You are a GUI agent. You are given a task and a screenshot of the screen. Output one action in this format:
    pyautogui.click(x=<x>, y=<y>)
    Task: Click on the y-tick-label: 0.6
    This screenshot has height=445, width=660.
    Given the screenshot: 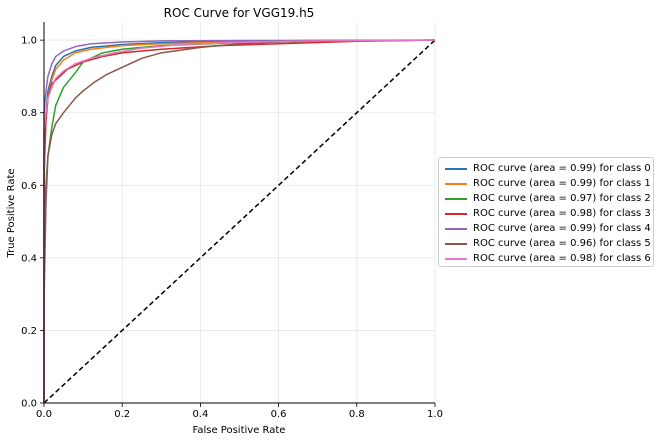 What is the action you would take?
    pyautogui.click(x=29, y=186)
    